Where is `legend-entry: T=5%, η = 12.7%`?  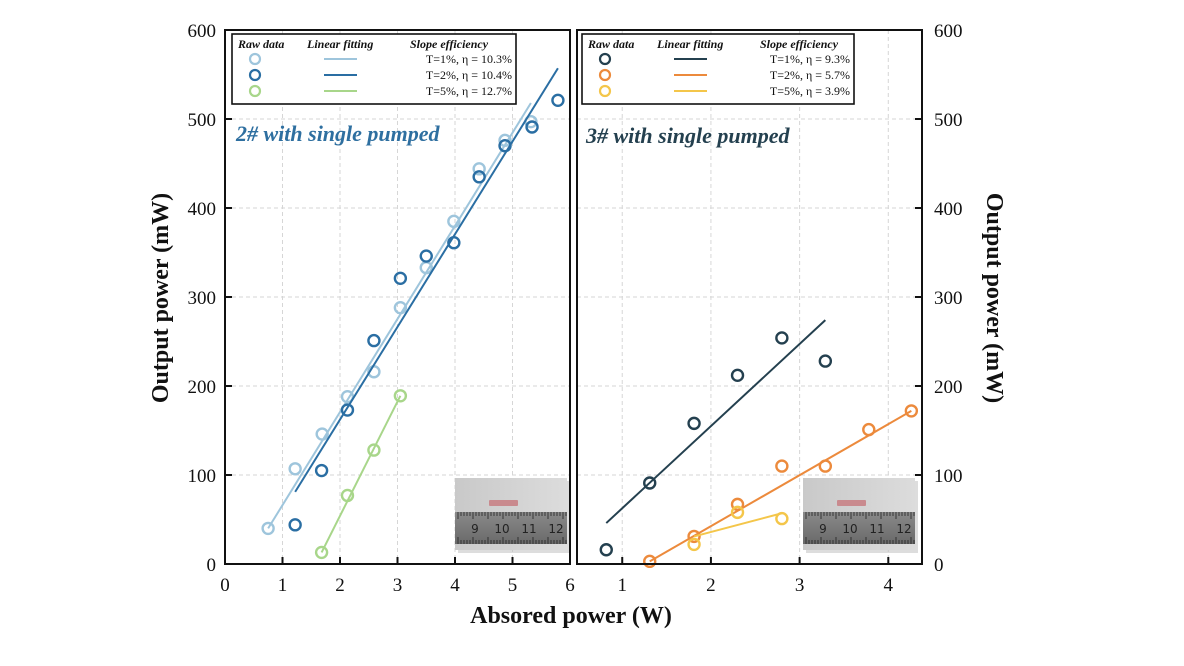
legend-entry: T=5%, η = 12.7% is located at coordinates (469, 91).